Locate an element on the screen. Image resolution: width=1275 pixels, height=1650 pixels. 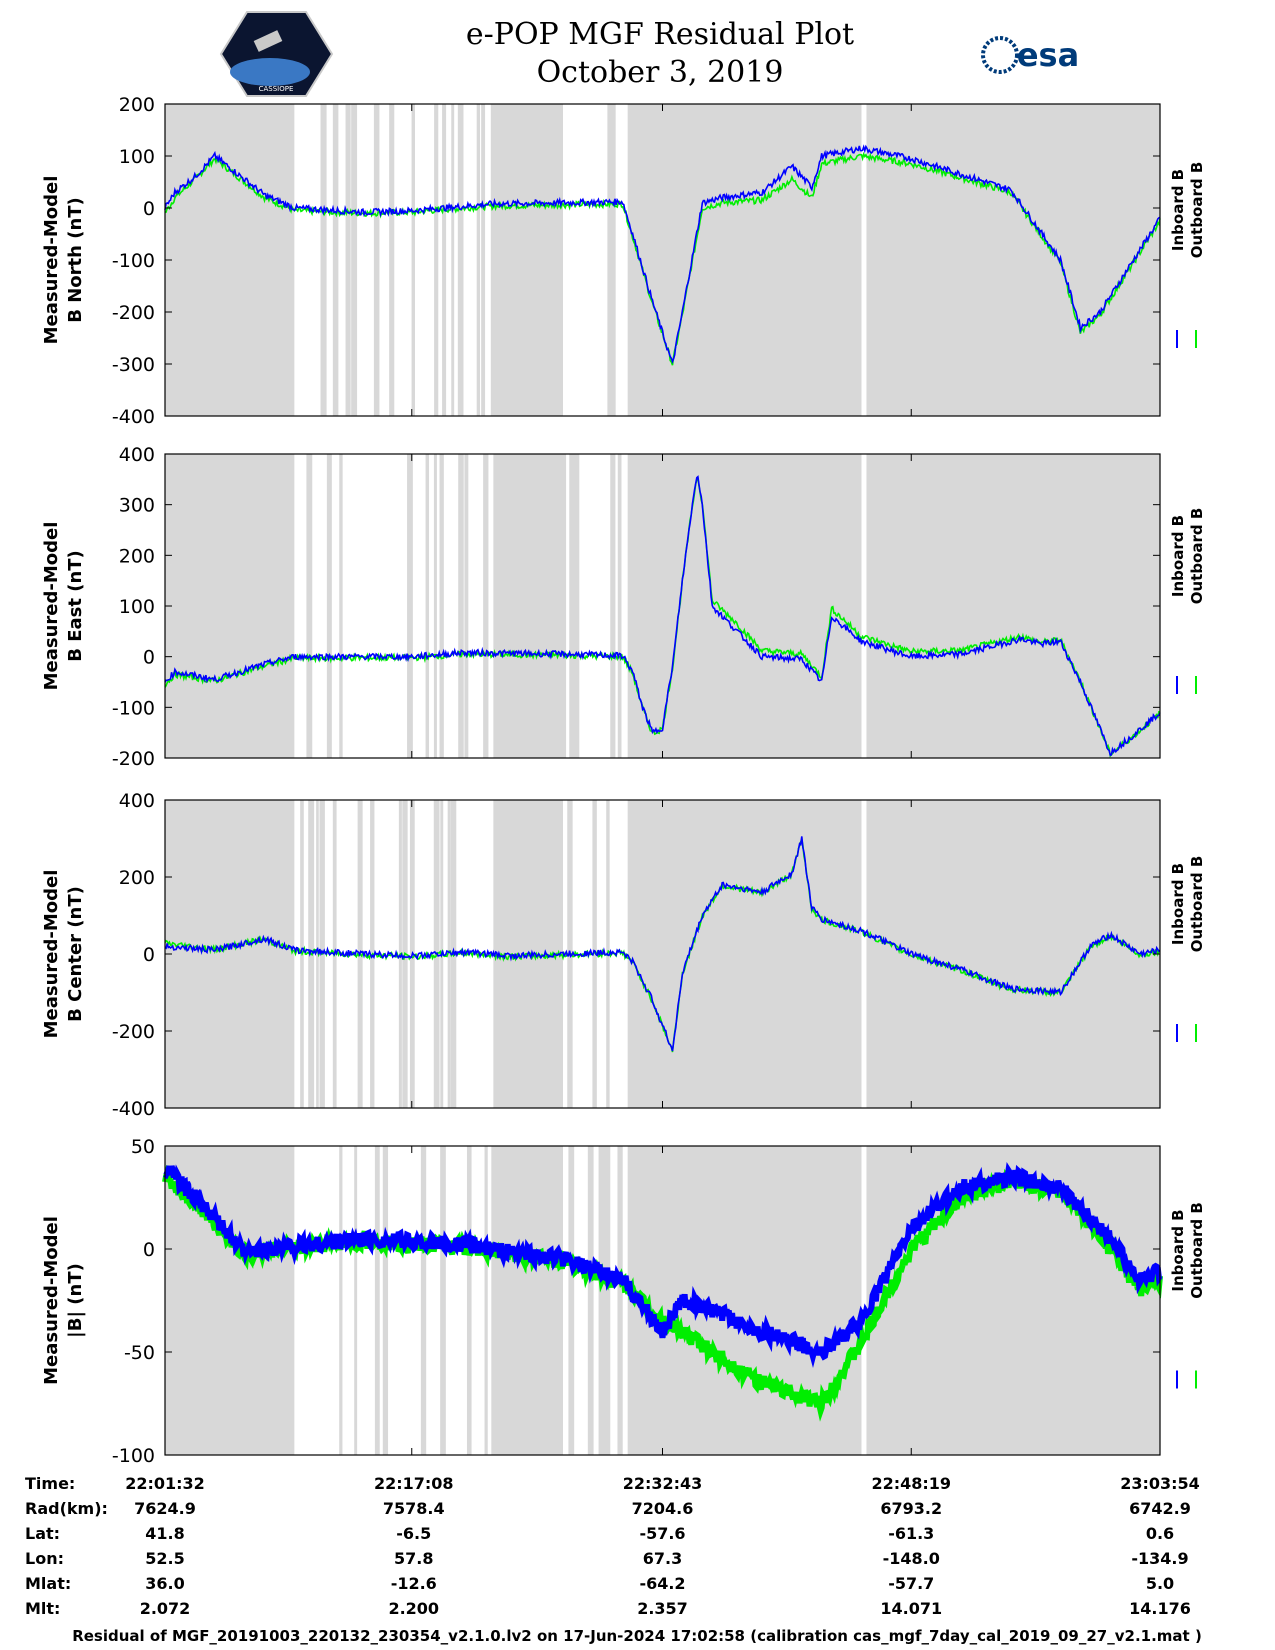
ephemeris-value: 23:03:54 is located at coordinates (1160, 1483).